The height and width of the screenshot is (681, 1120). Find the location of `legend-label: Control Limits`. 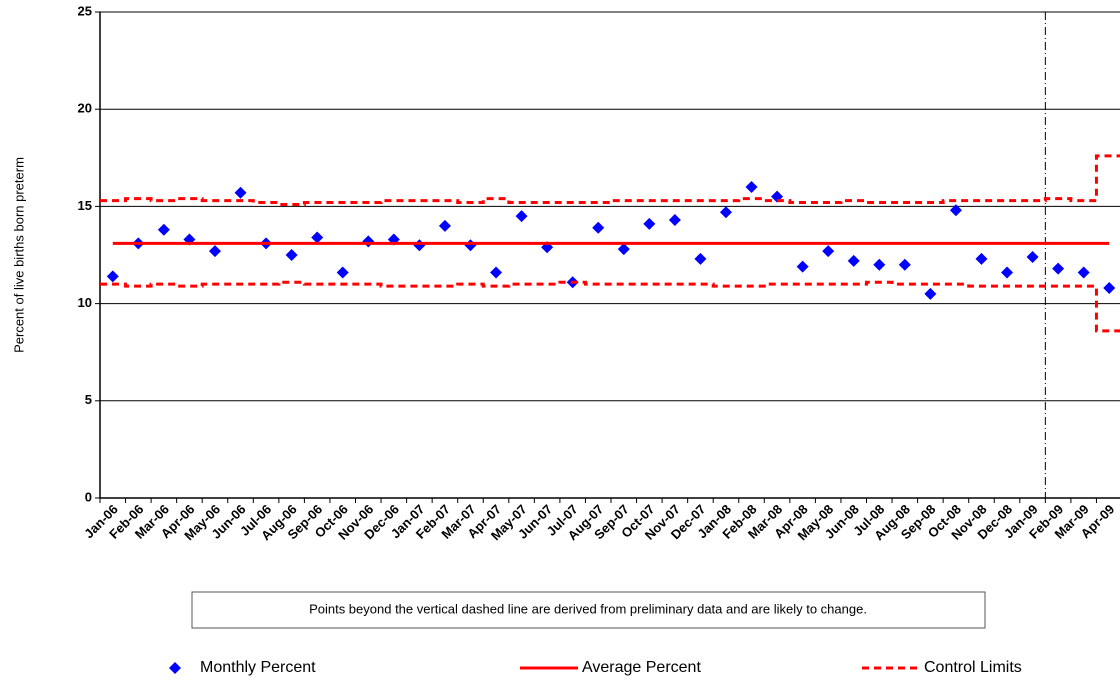

legend-label: Control Limits is located at coordinates (973, 667).